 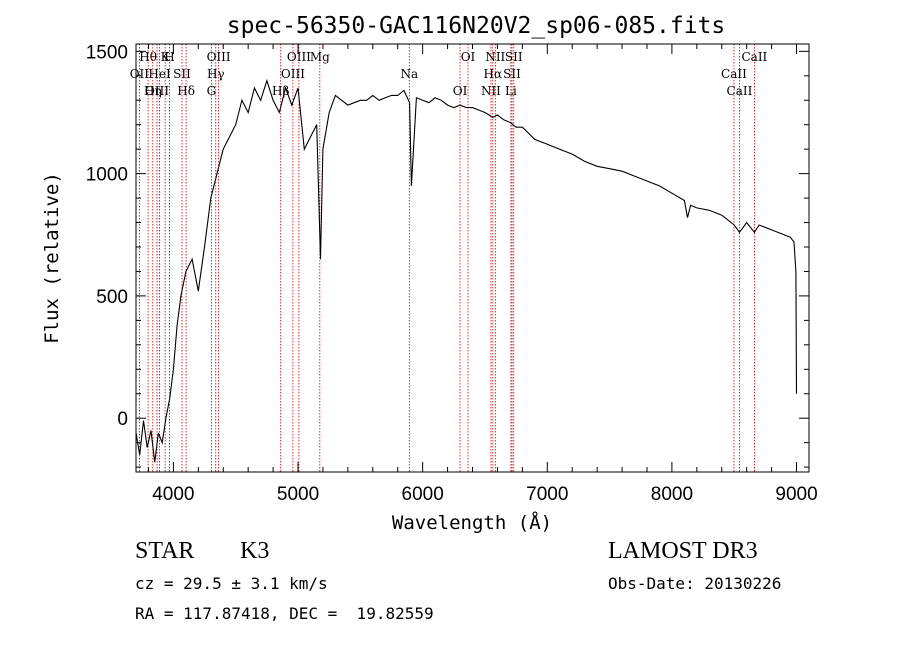 What do you see at coordinates (107, 52) in the screenshot?
I see `y-tick-label: 1500` at bounding box center [107, 52].